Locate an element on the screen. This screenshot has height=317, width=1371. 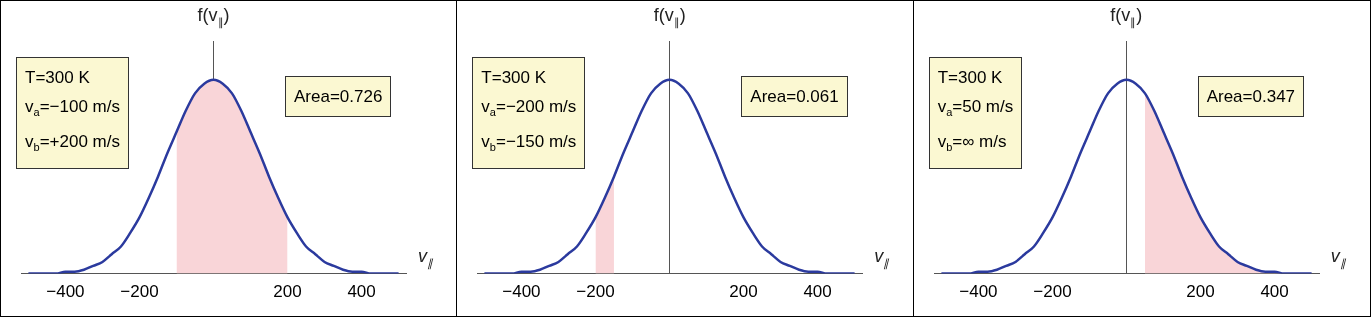
annotation: T=300 K v$_{a}$=−200 m/s v$_{b}$=−150 m/s is located at coordinates (529, 113).